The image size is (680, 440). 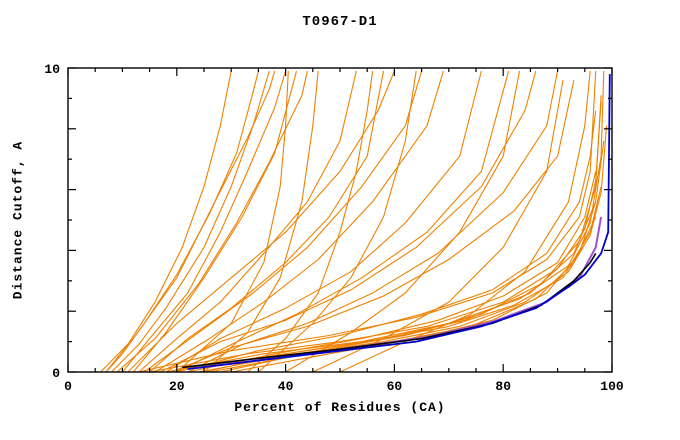 What do you see at coordinates (286, 386) in the screenshot?
I see `x-tick-label: 40` at bounding box center [286, 386].